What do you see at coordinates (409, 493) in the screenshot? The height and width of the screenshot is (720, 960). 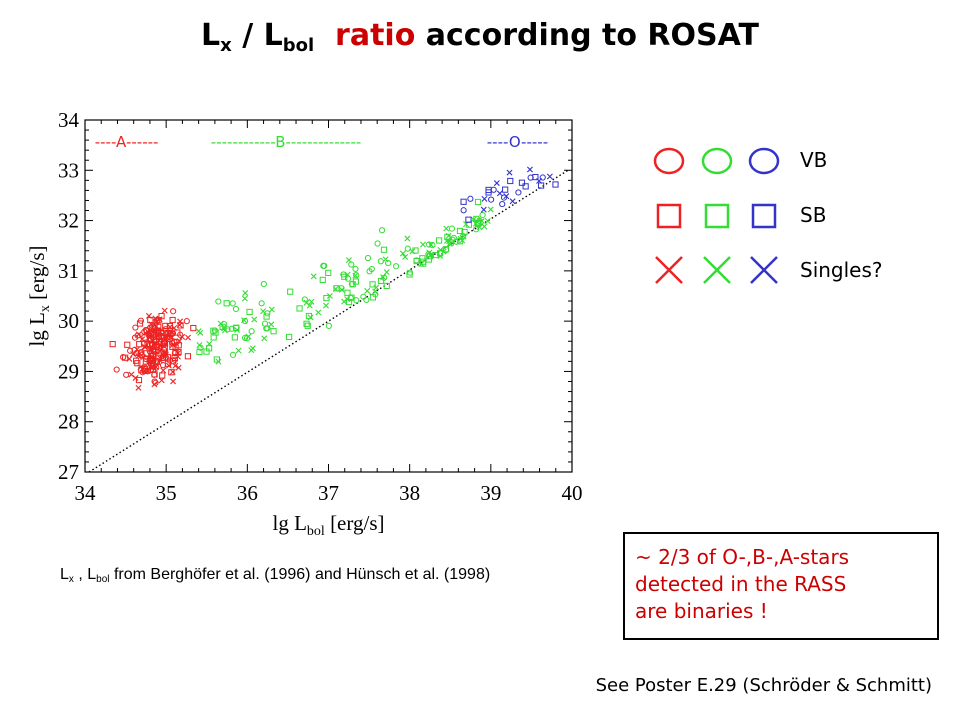 I see `x-tick-label: 38` at bounding box center [409, 493].